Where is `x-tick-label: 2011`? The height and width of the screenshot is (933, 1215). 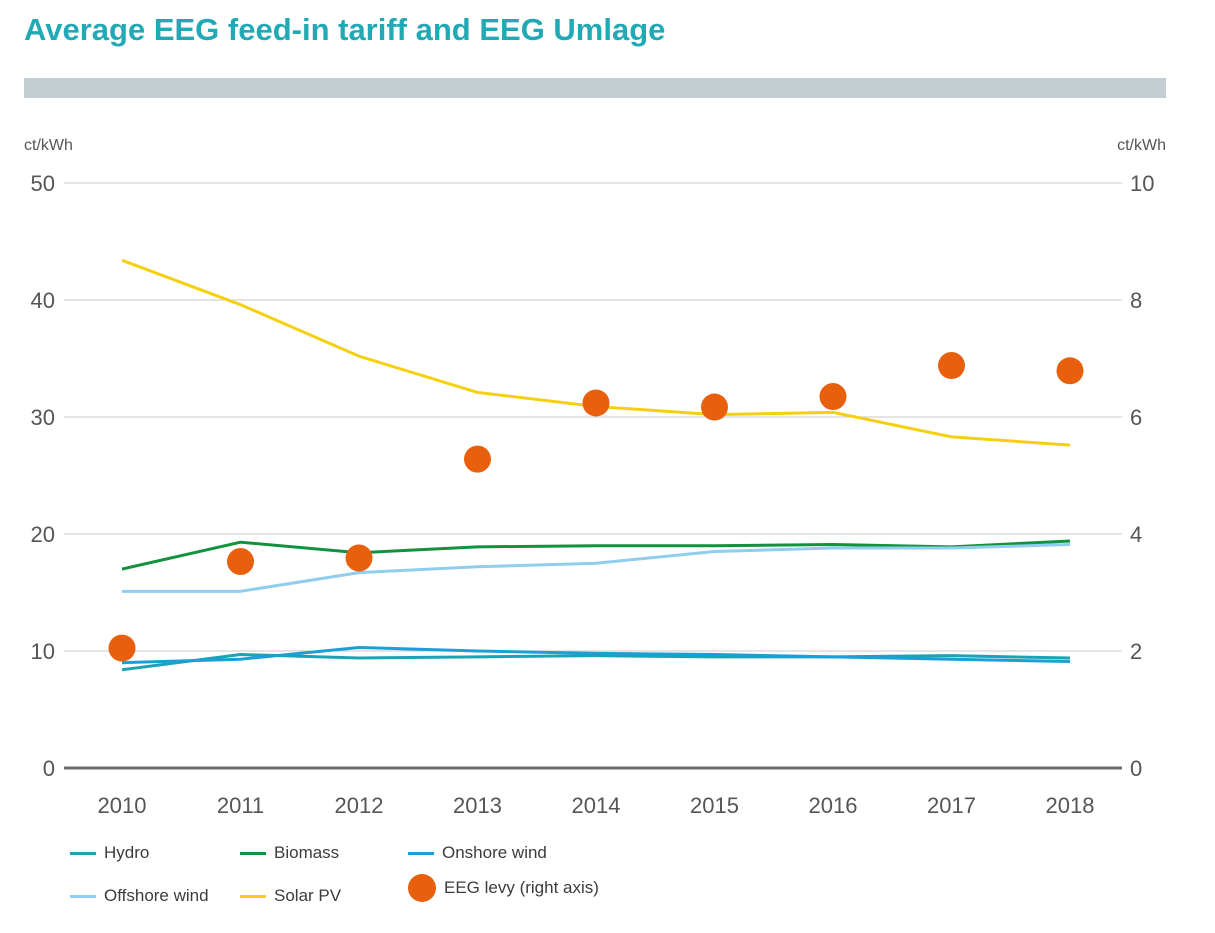 x-tick-label: 2011 is located at coordinates (240, 805).